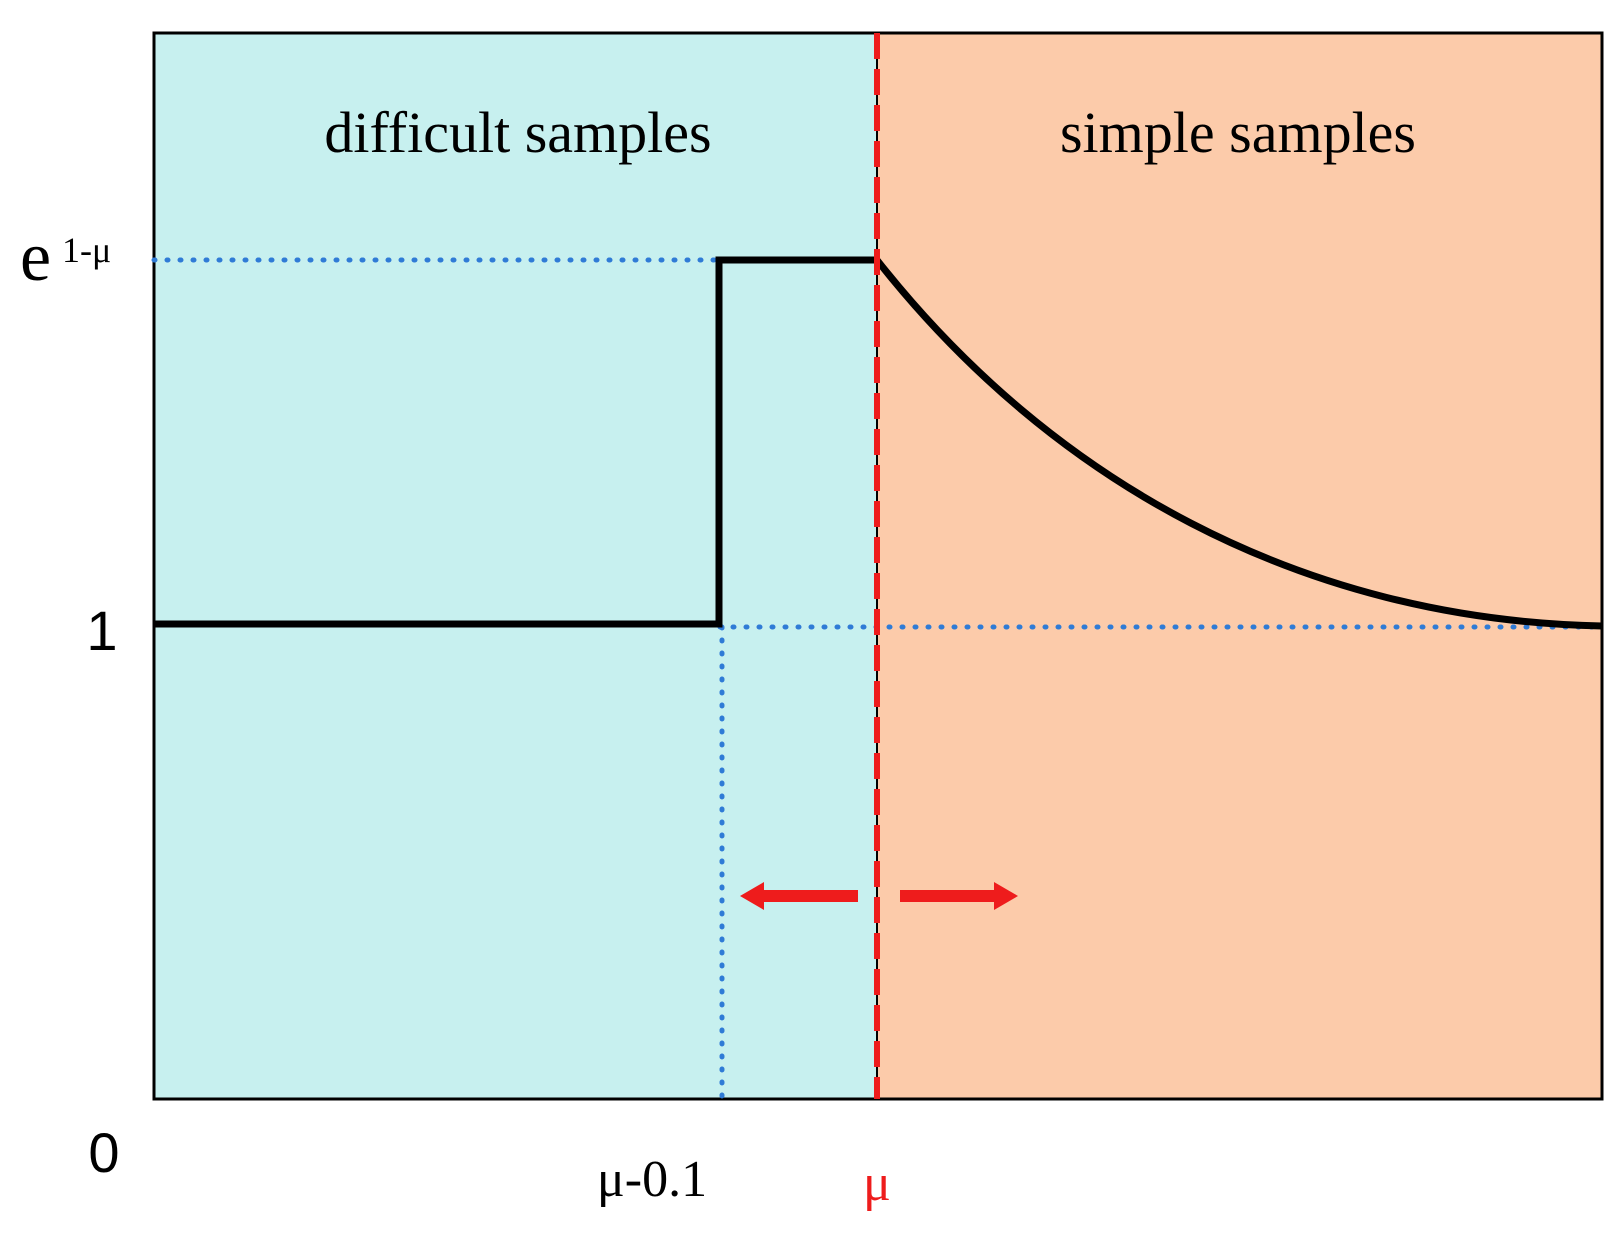 The width and height of the screenshot is (1622, 1240). I want to click on x-label-mu: μ, so click(877, 1183).